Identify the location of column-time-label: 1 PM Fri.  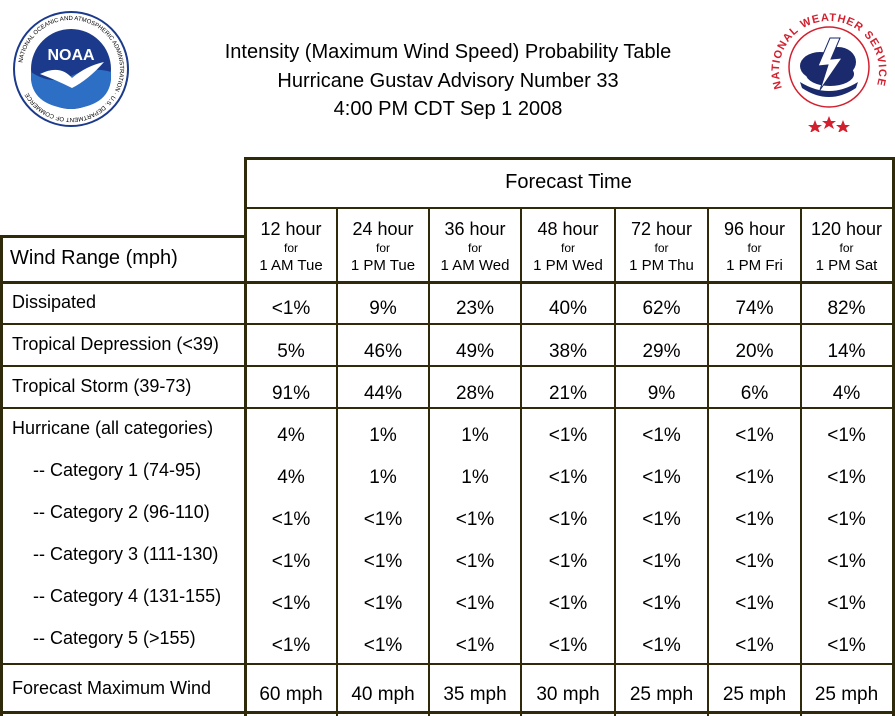
(754, 265).